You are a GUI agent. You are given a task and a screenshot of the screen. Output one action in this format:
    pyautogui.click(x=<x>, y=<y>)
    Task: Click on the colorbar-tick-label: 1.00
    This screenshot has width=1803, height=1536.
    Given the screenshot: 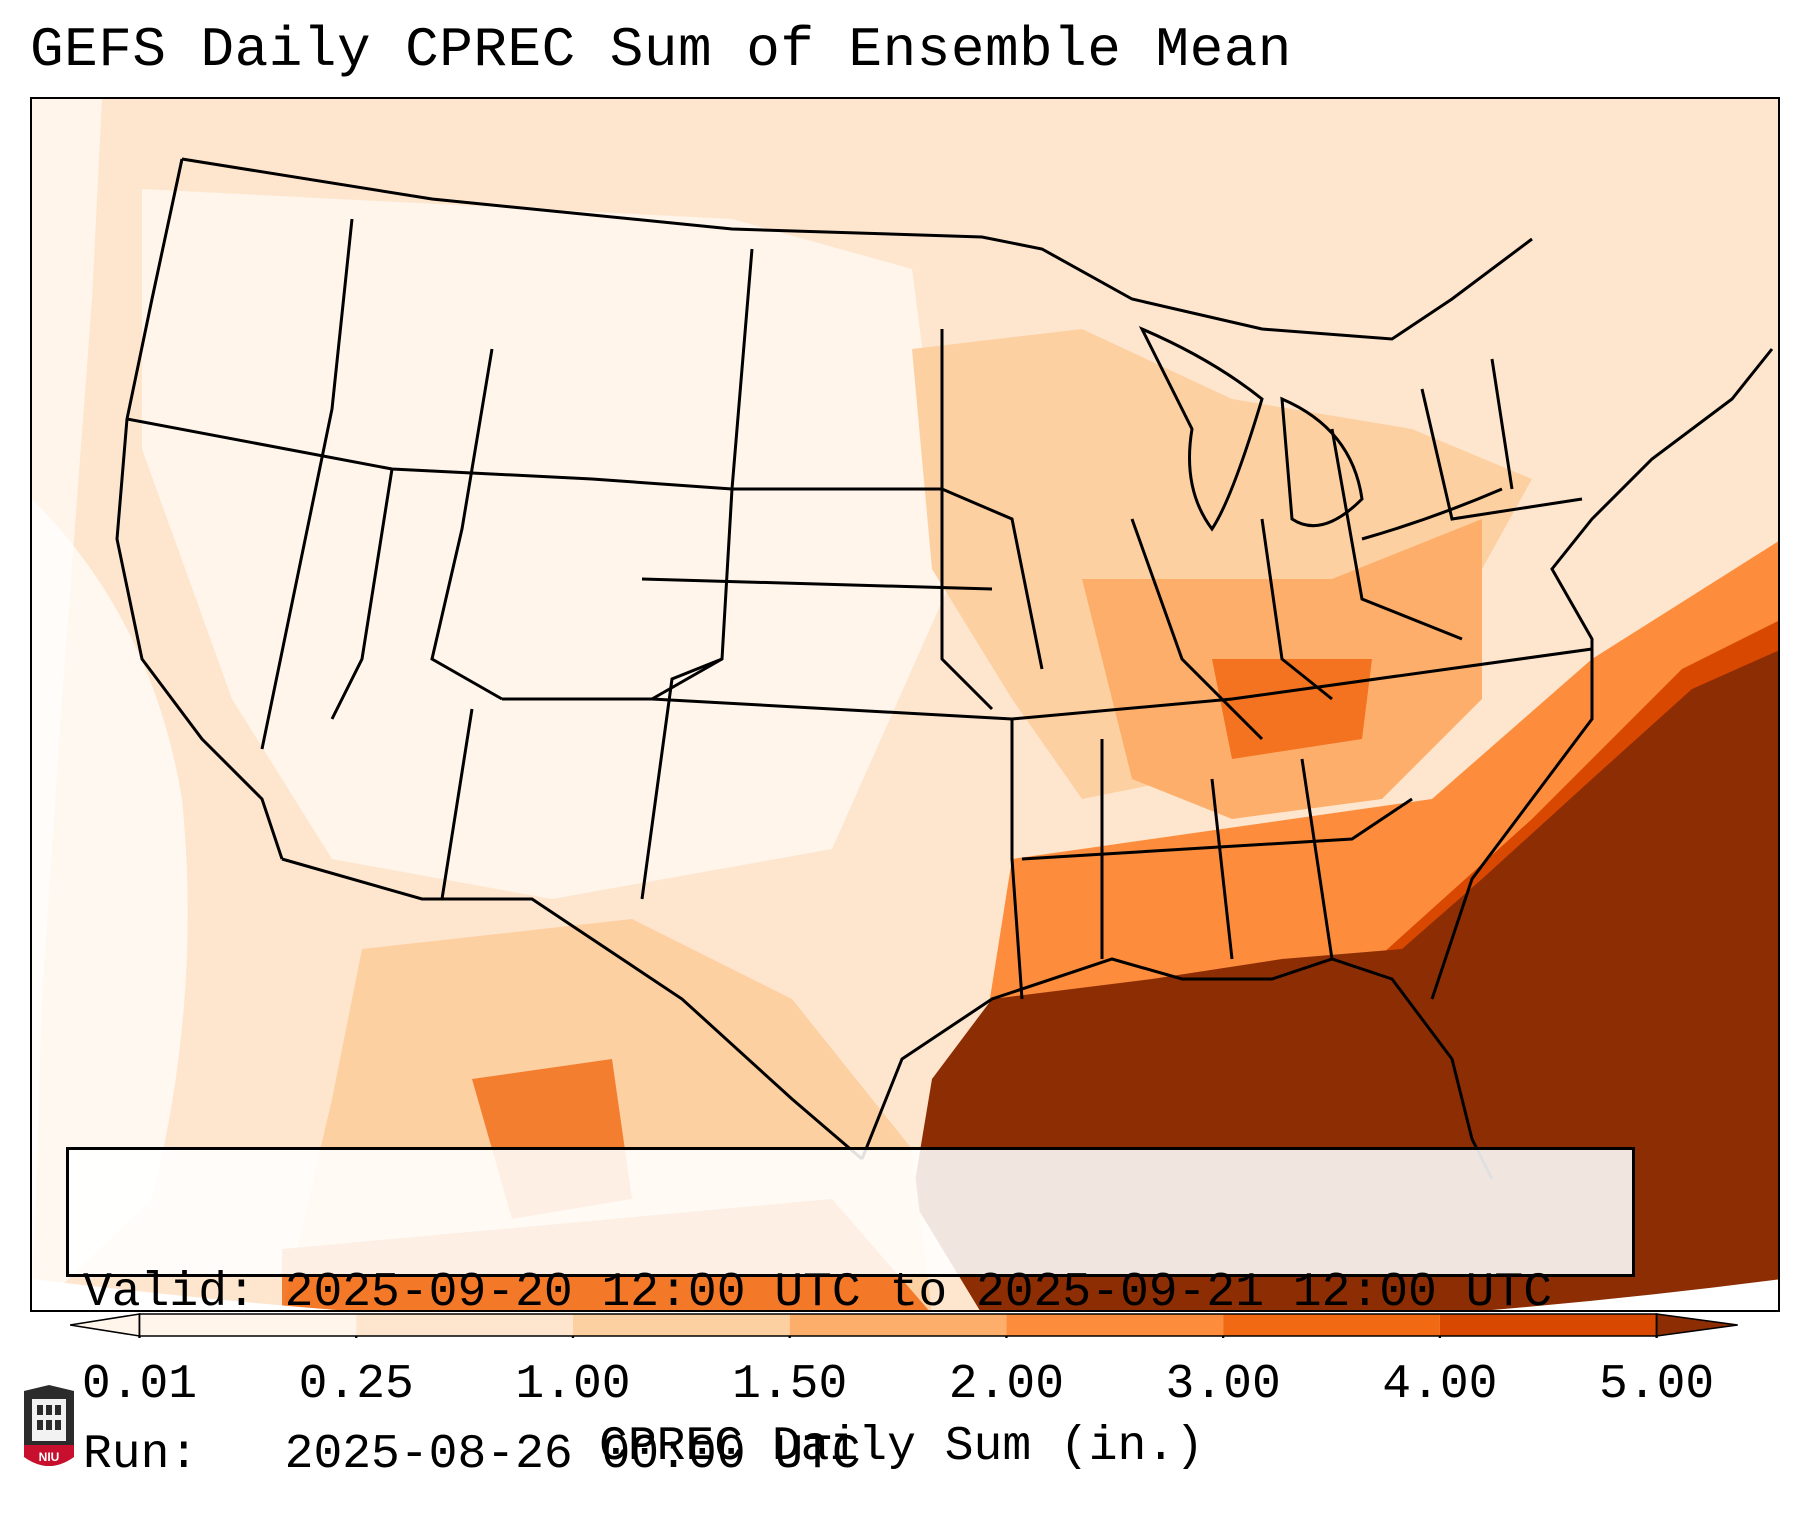 What is the action you would take?
    pyautogui.click(x=573, y=1385)
    